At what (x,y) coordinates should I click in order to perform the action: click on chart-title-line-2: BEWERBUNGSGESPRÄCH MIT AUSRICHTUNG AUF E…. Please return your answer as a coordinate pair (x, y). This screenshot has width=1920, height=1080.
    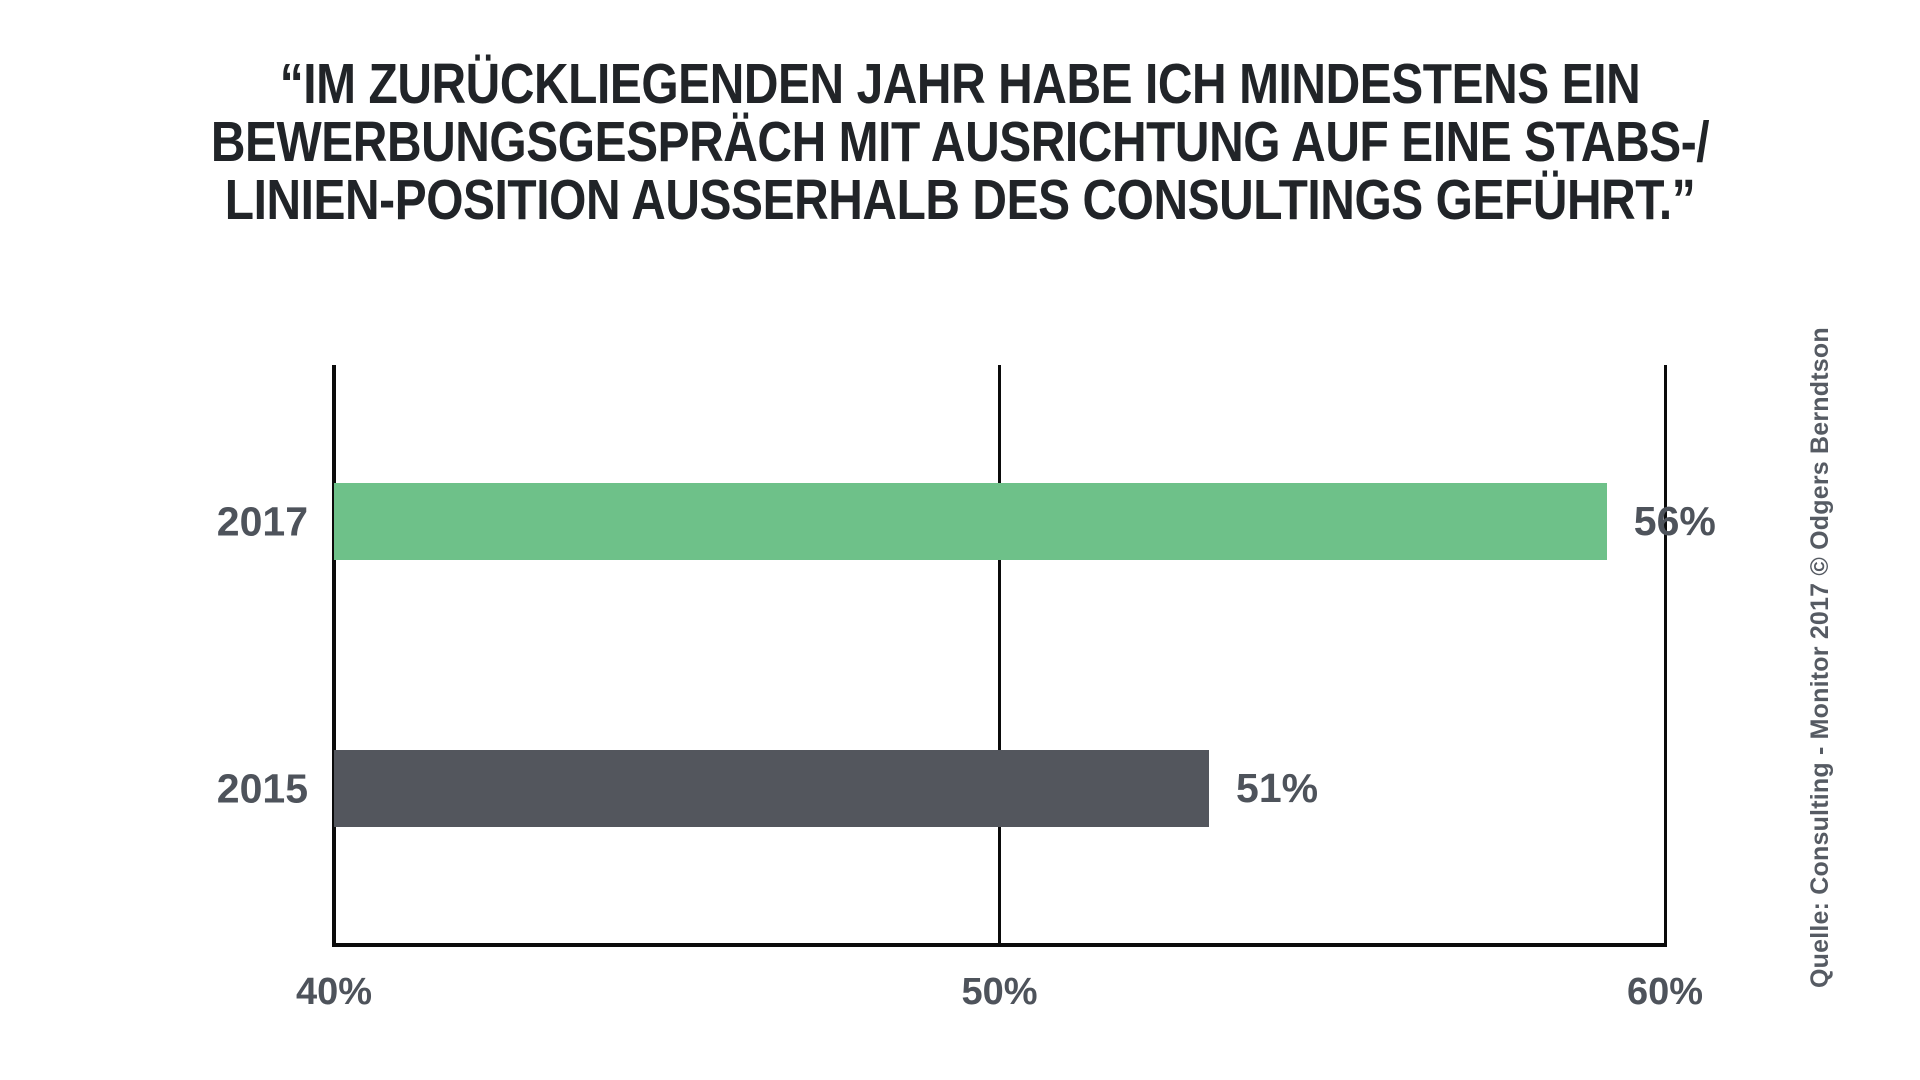
    Looking at the image, I should click on (960, 142).